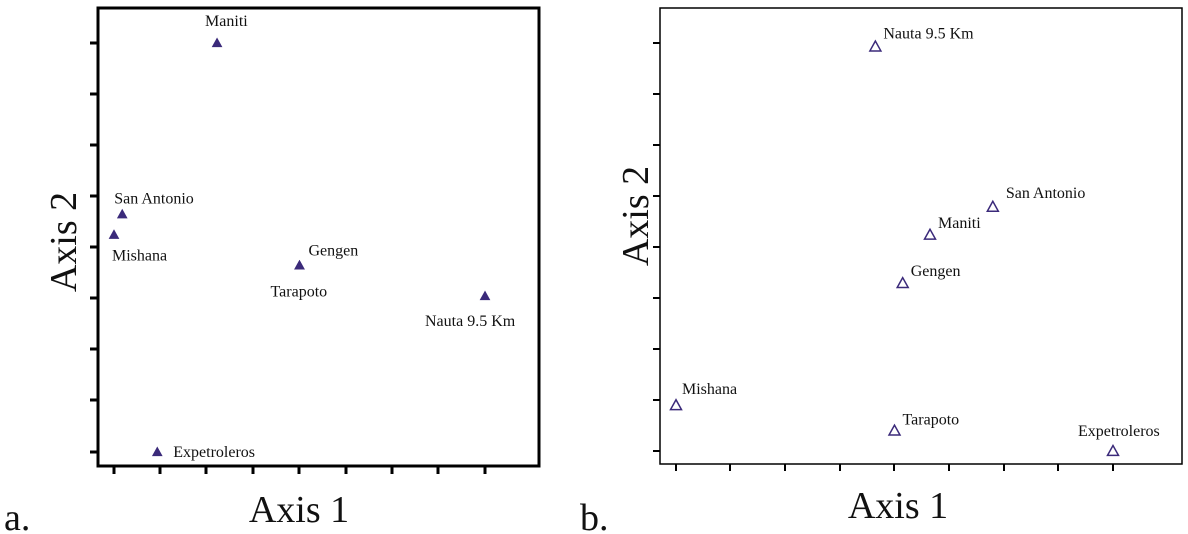 This screenshot has width=1188, height=534. I want to click on y-axis-ticks-b, so click(656, 247).